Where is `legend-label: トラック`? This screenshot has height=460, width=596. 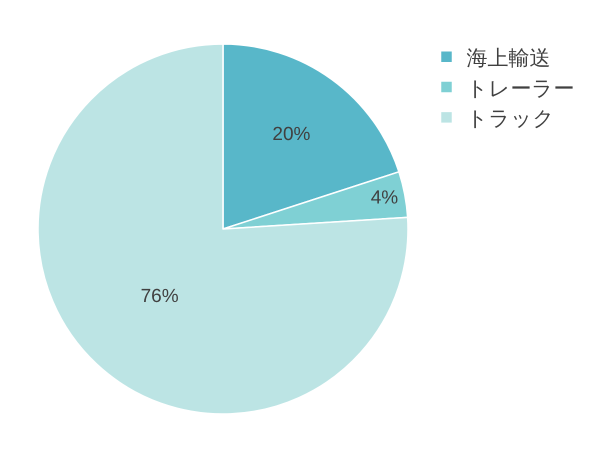
legend-label: トラック is located at coordinates (510, 119).